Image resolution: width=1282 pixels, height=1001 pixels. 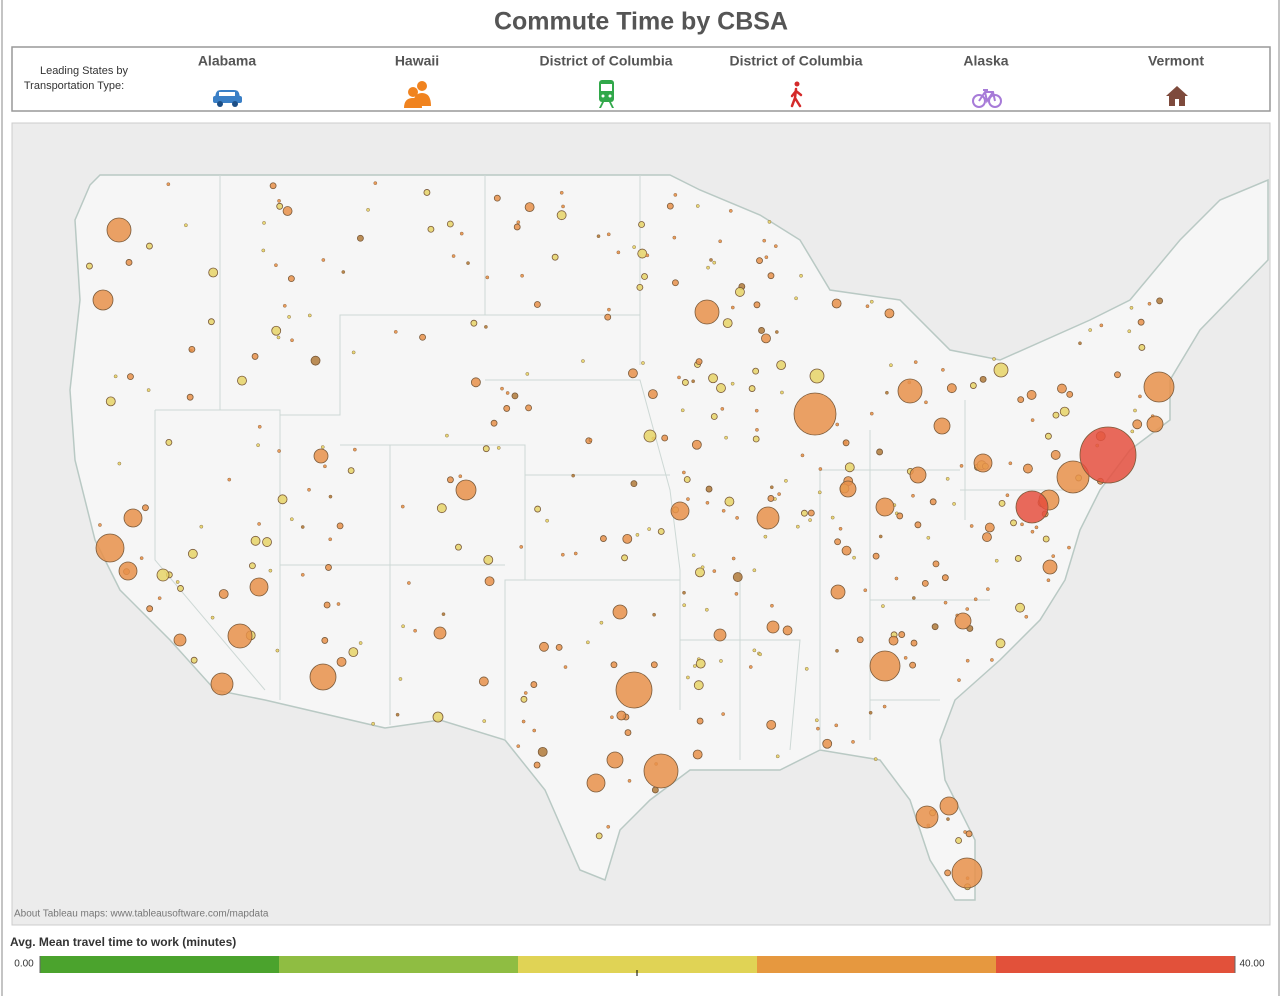 I want to click on bike-icon, so click(x=987, y=98).